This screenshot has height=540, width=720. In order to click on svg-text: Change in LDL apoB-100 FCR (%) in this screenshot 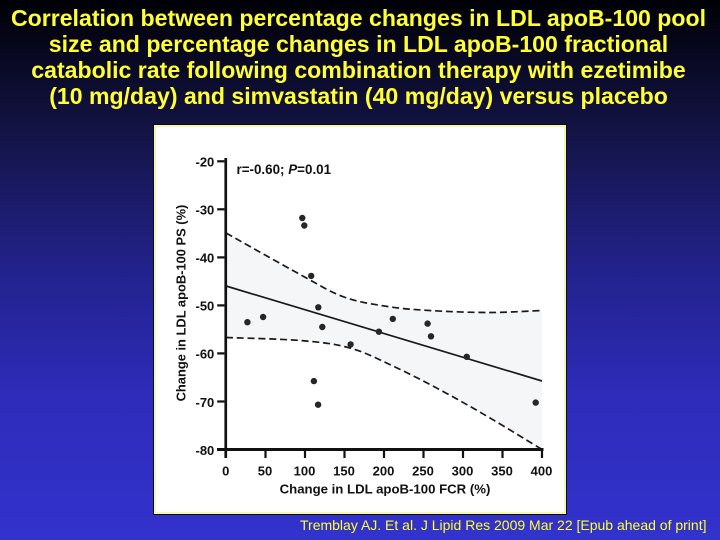, I will do `click(385, 489)`.